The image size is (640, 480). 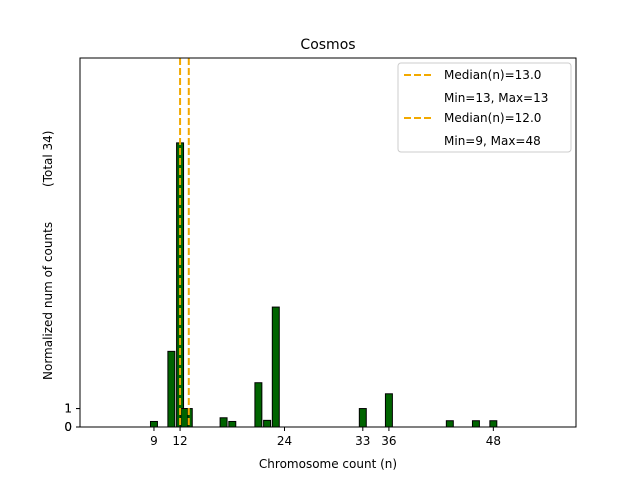 I want to click on x-tick-label-48: 48, so click(x=493, y=441).